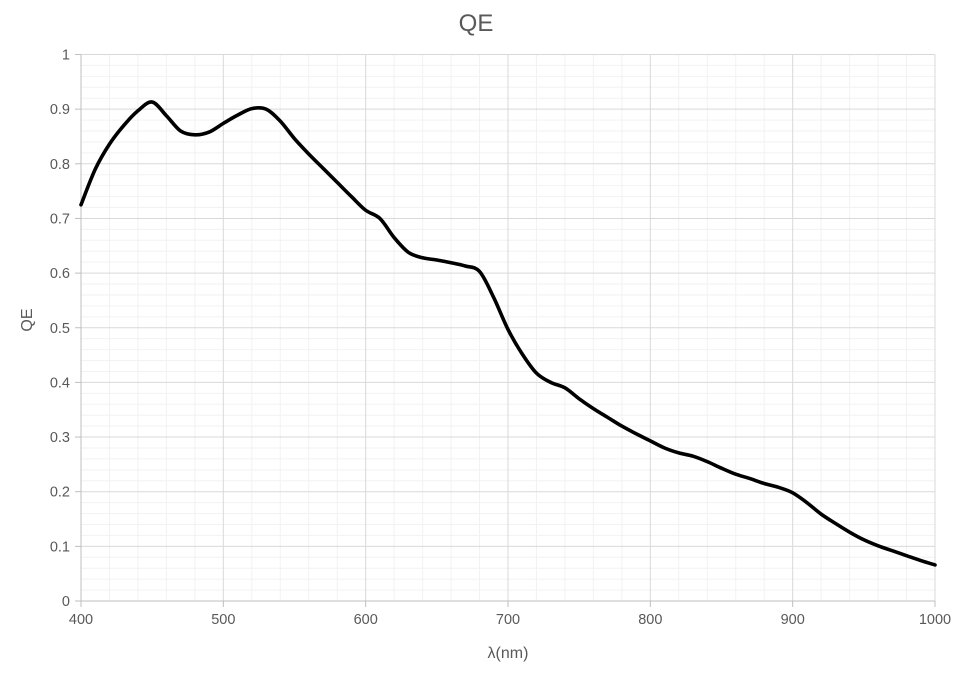 This screenshot has height=693, width=977. What do you see at coordinates (366, 620) in the screenshot?
I see `x-tick-label: 600` at bounding box center [366, 620].